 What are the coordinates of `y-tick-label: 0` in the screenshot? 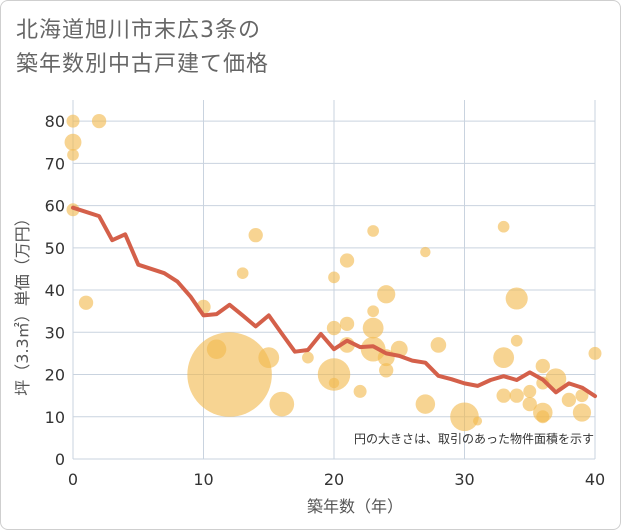 It's located at (60, 459).